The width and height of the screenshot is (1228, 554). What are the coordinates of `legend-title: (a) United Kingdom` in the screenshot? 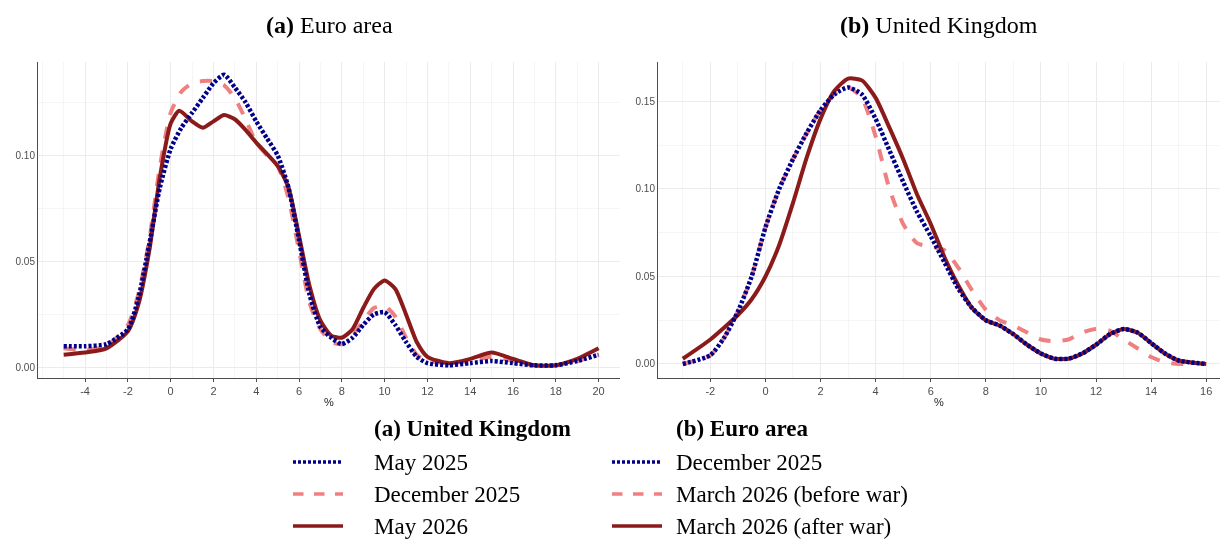 It's located at (472, 428).